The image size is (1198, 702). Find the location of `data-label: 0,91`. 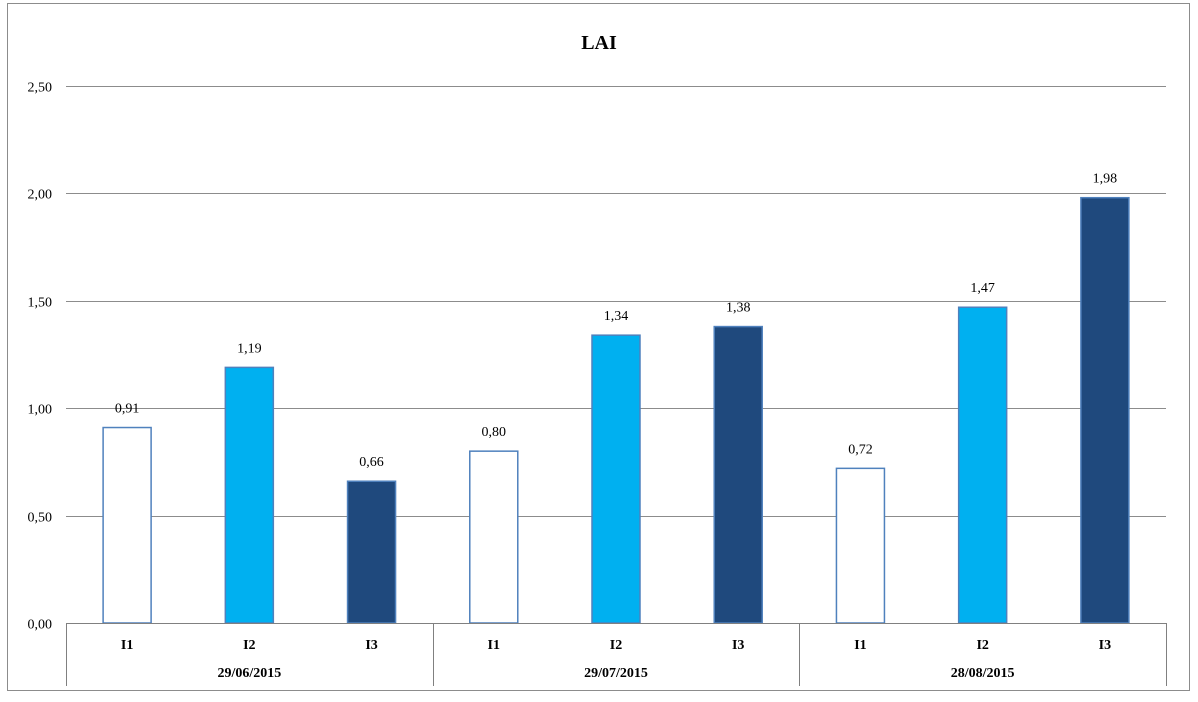

data-label: 0,91 is located at coordinates (127, 409).